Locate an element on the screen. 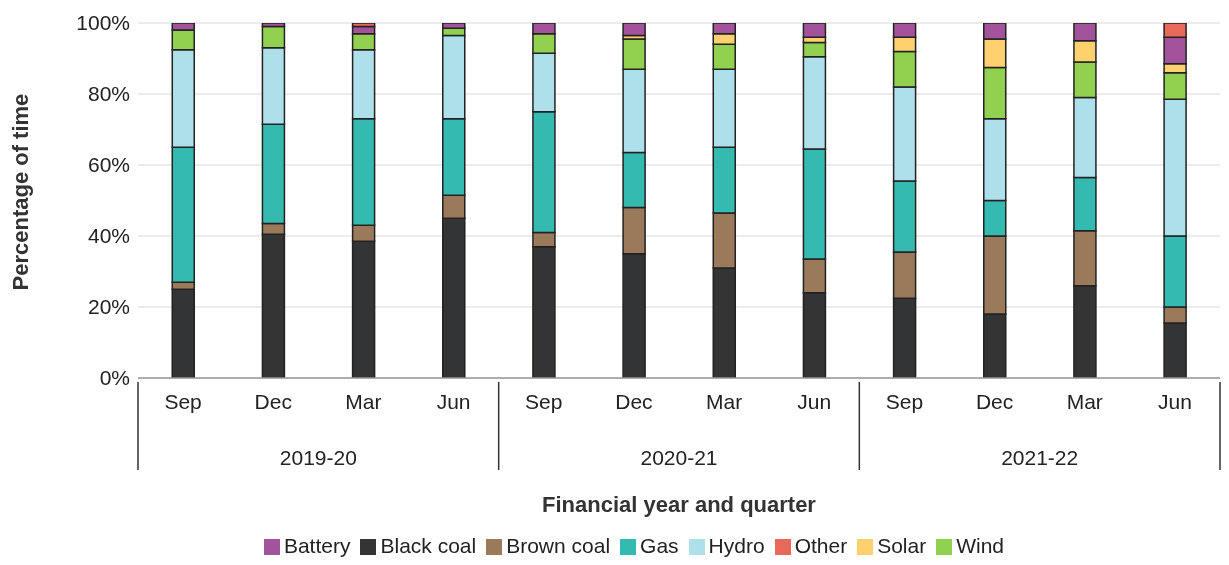 The width and height of the screenshot is (1229, 565). text: 2021-22 is located at coordinates (1040, 457).